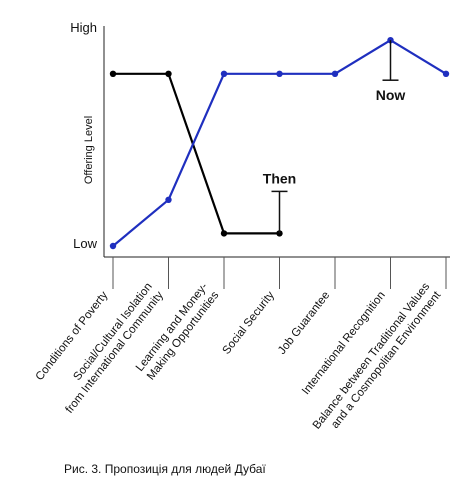 This screenshot has width=470, height=485. I want to click on series-line, so click(196, 153).